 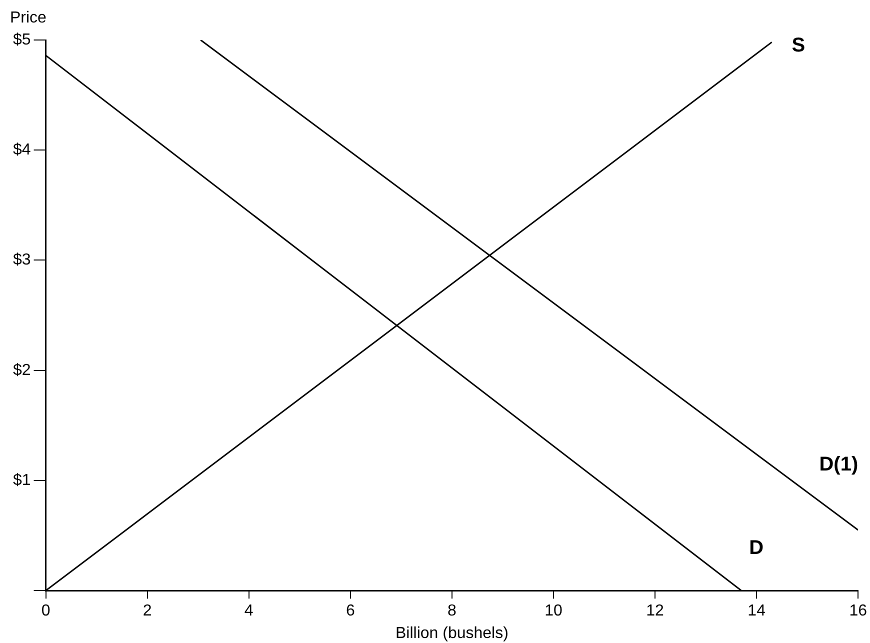 What do you see at coordinates (249, 611) in the screenshot?
I see `x-tick-label: 4` at bounding box center [249, 611].